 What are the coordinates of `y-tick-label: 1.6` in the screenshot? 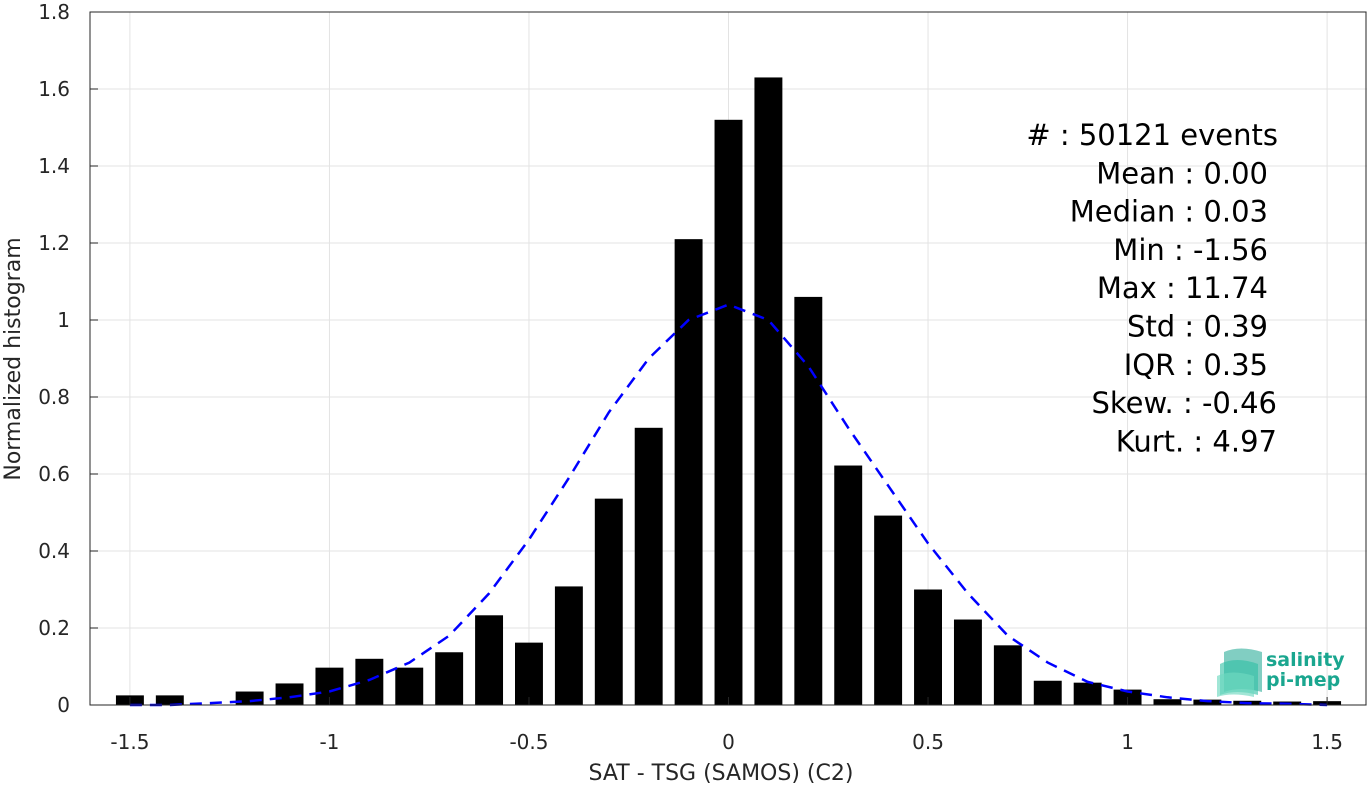 It's located at (54, 89).